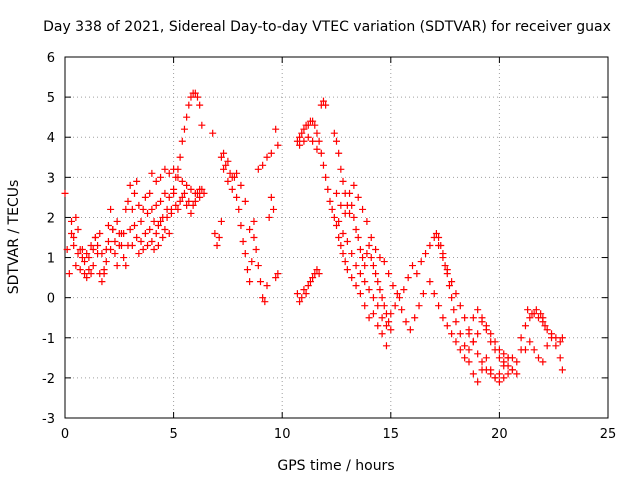  I want to click on y-tick-label: -3, so click(48, 419).